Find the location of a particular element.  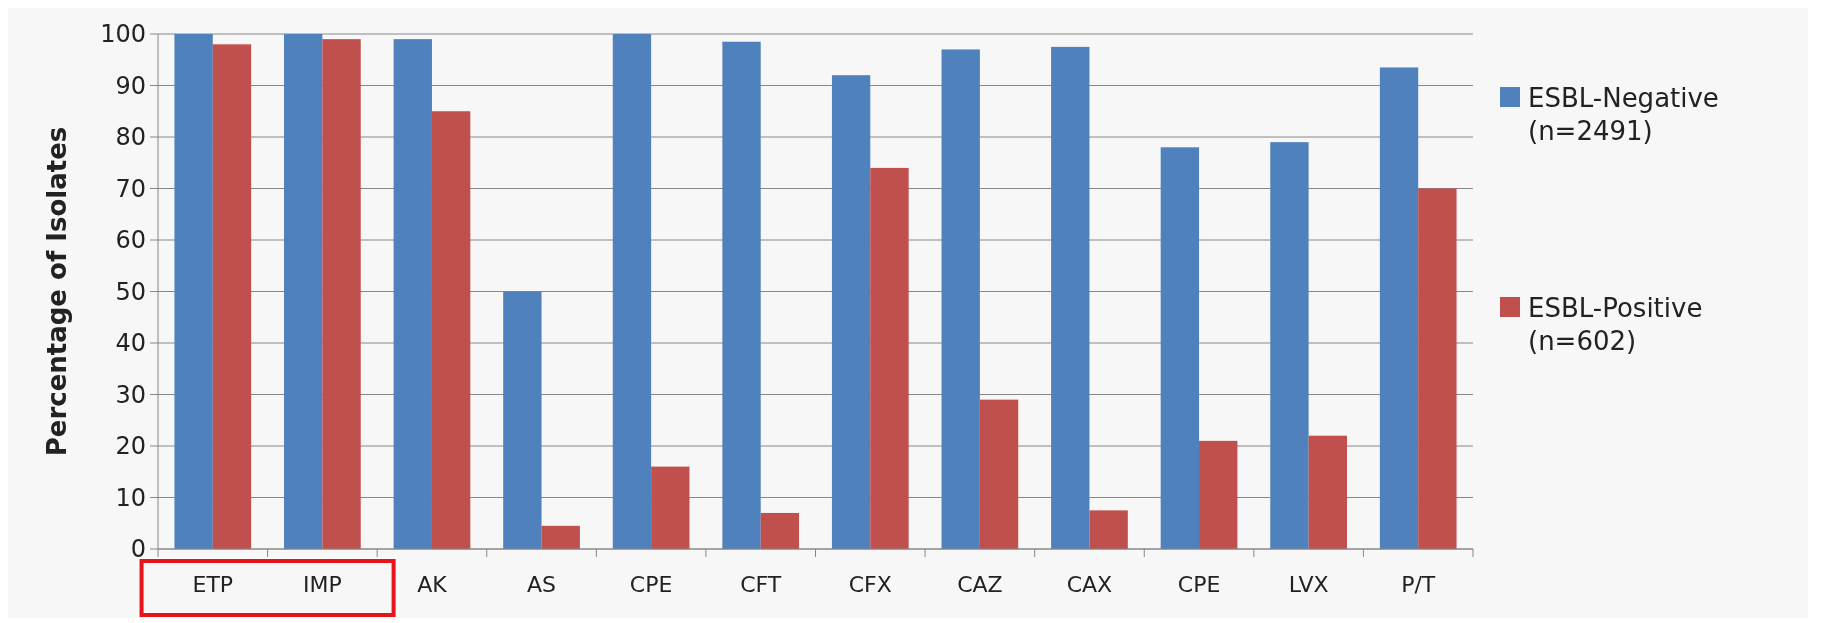

x-tick-label: CAX is located at coordinates (1089, 584).